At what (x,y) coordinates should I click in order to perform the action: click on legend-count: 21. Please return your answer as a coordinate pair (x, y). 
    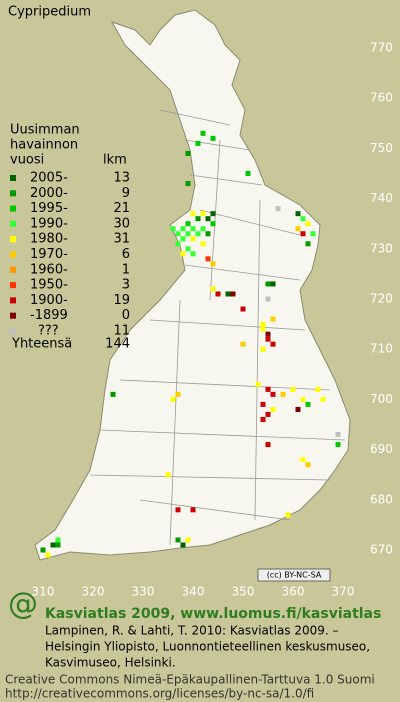
    Looking at the image, I should click on (121, 208).